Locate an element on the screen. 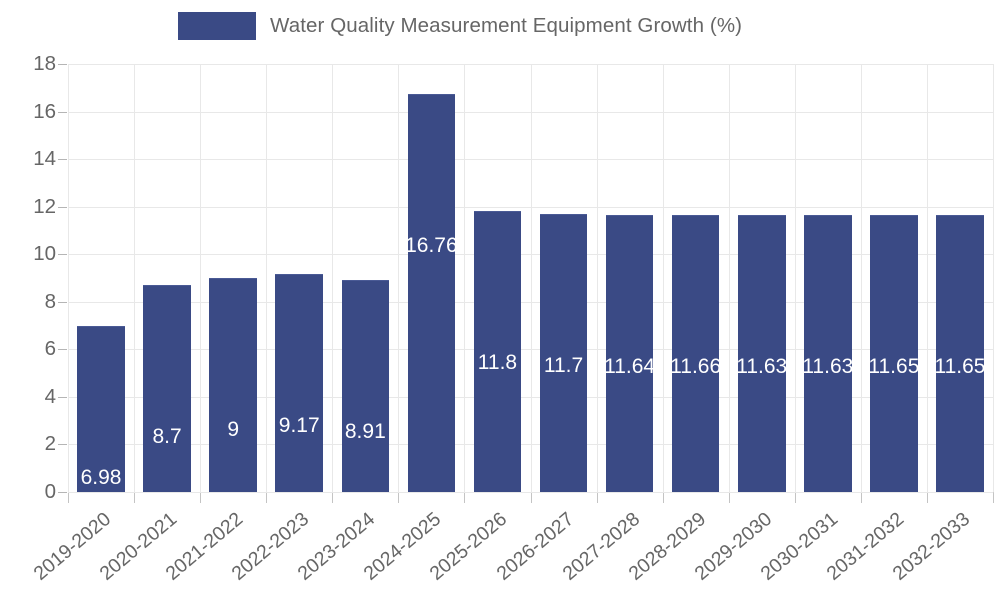 The height and width of the screenshot is (600, 1000). bar-slot: 11.7 is located at coordinates (564, 278).